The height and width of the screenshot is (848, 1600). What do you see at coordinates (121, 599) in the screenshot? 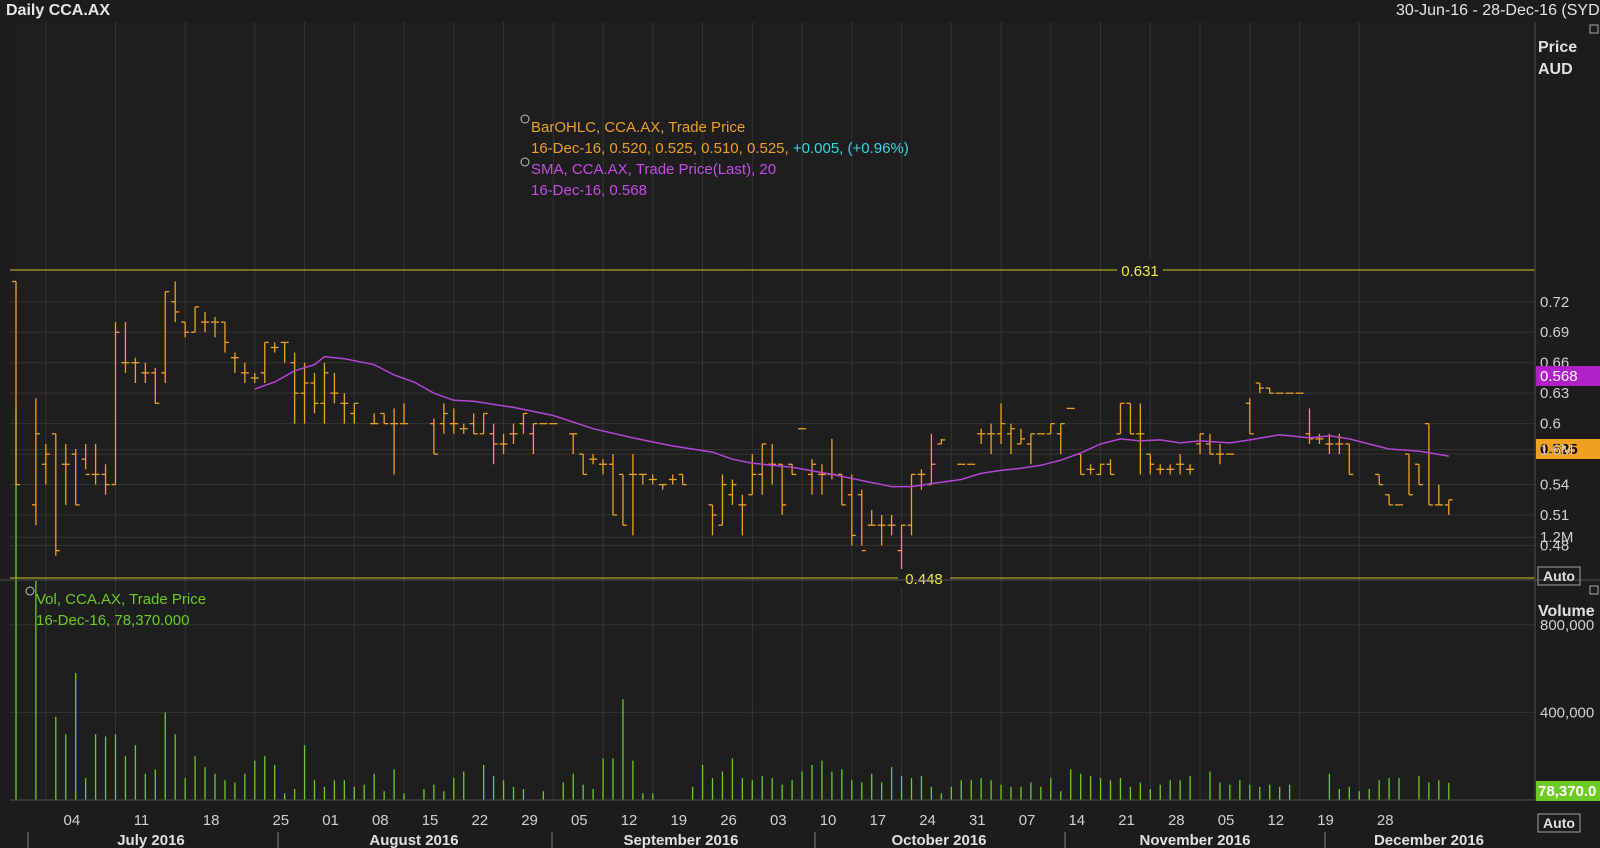
I see `volume-legend-title: Vol, CCA.AX, Trade Price` at bounding box center [121, 599].